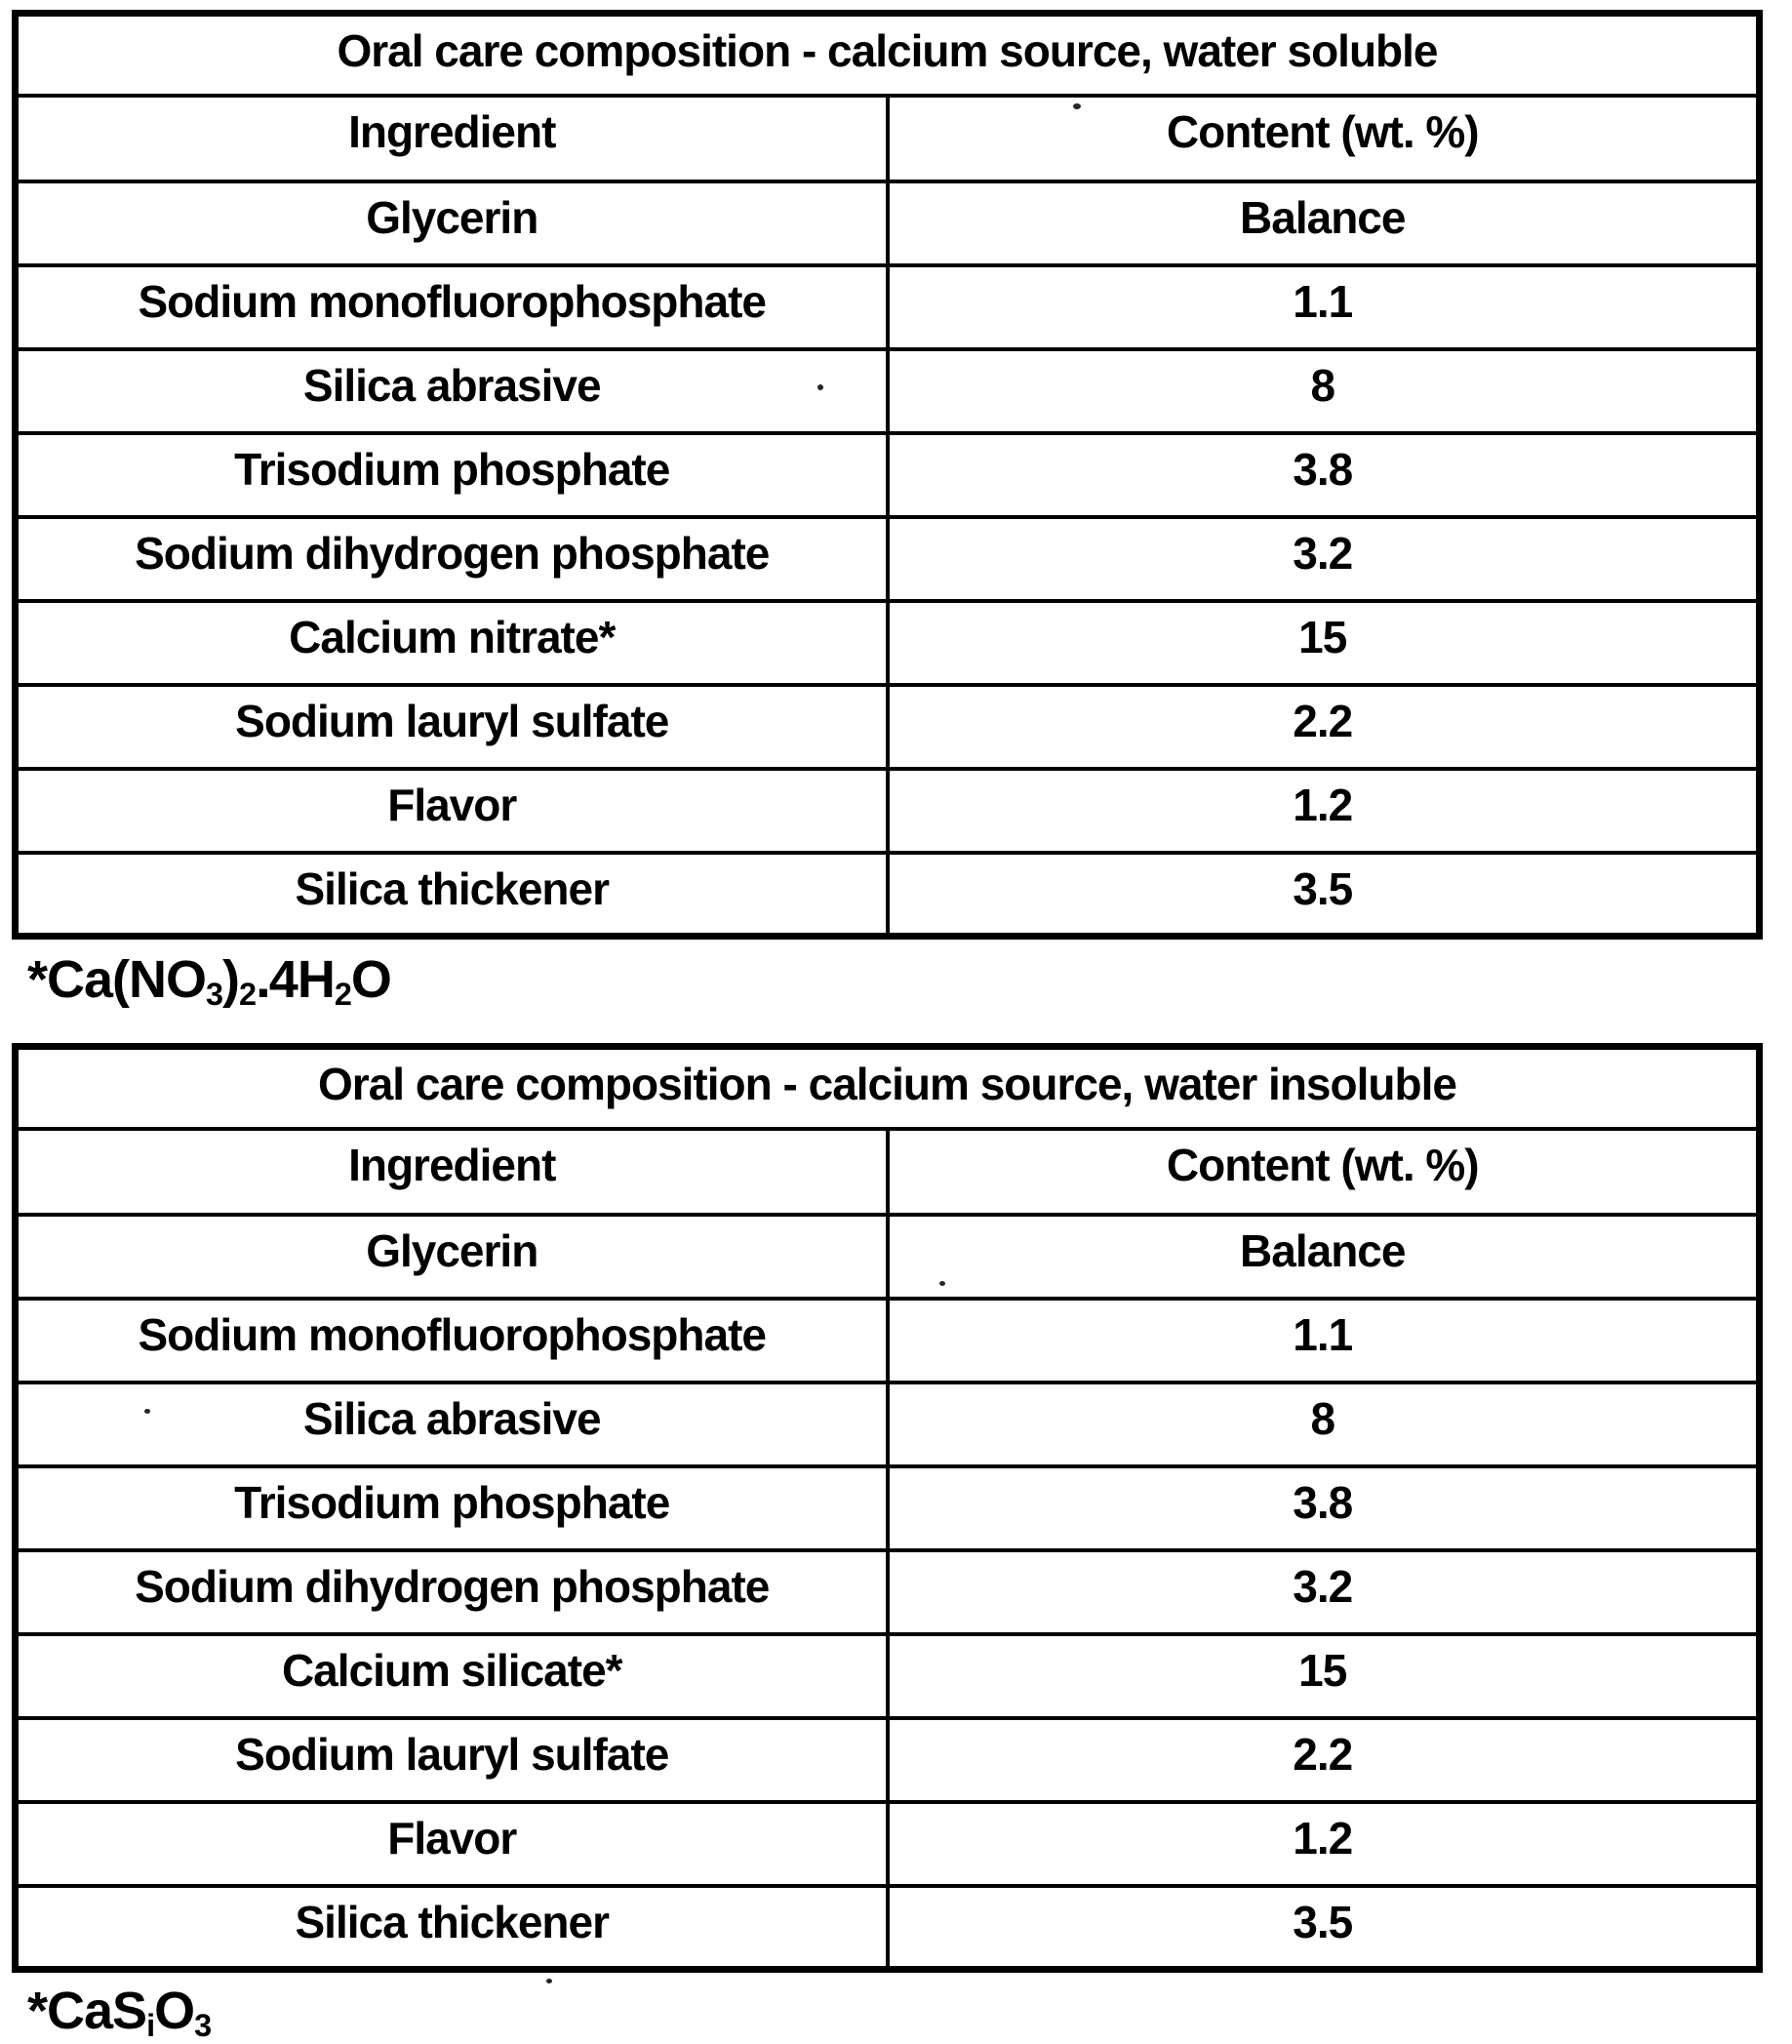  Describe the element at coordinates (302, 979) in the screenshot. I see `footnote-text: 4H` at that location.